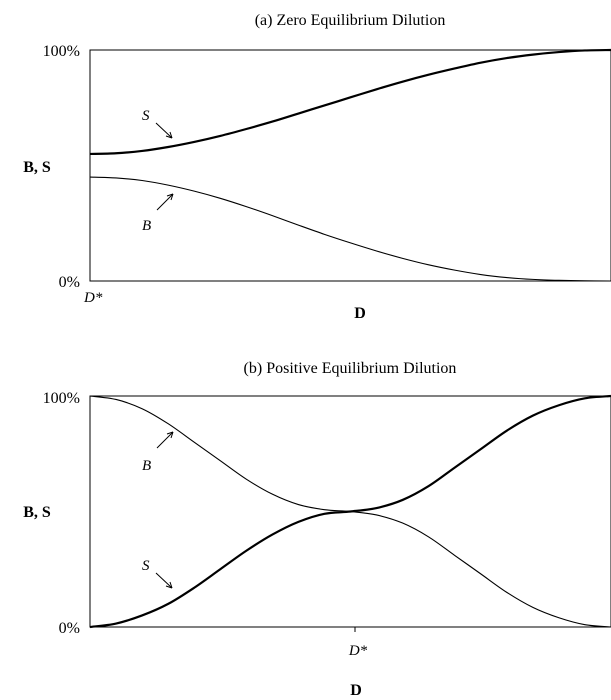 The width and height of the screenshot is (611, 700). What do you see at coordinates (37, 167) in the screenshot?
I see `panel-a-ylabel: B, S` at bounding box center [37, 167].